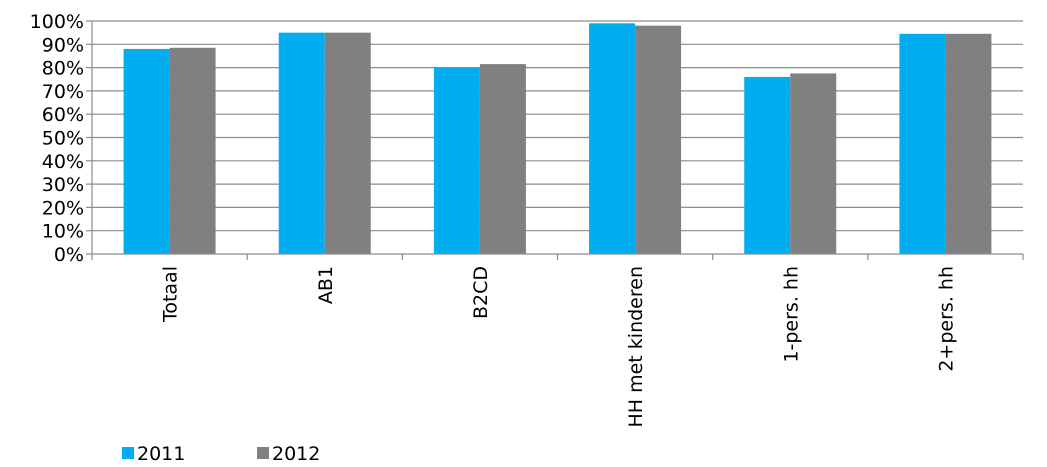  I want to click on x-category-label: AB1, so click(326, 285).